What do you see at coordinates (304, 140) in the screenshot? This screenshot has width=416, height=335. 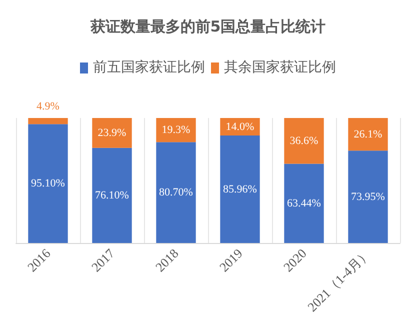 I see `data-label: 36.6%` at bounding box center [304, 140].